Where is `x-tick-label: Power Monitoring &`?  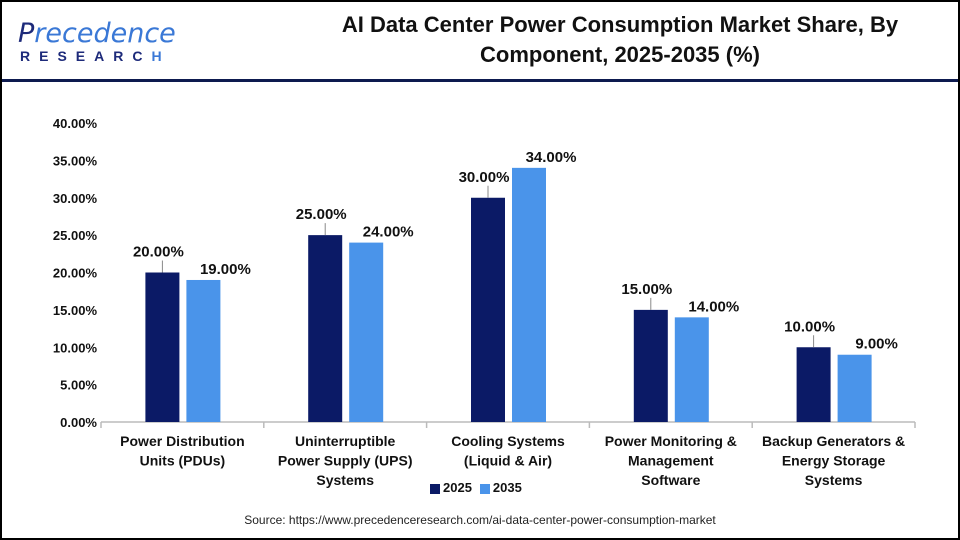
x-tick-label: Power Monitoring & is located at coordinates (671, 441).